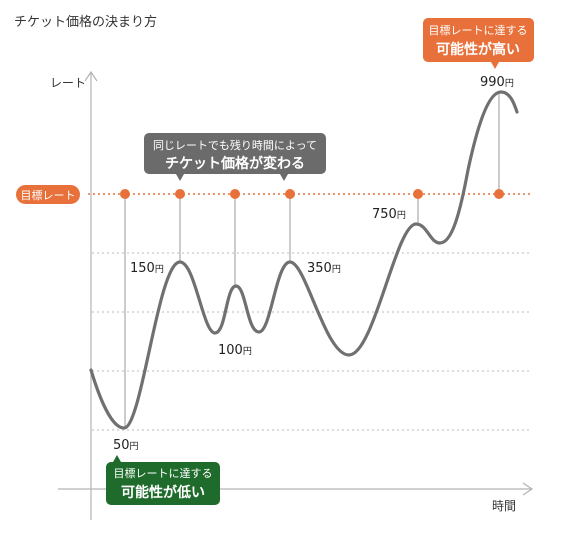 The width and height of the screenshot is (562, 550). Describe the element at coordinates (389, 214) in the screenshot. I see `price-label-750: 750円` at that location.